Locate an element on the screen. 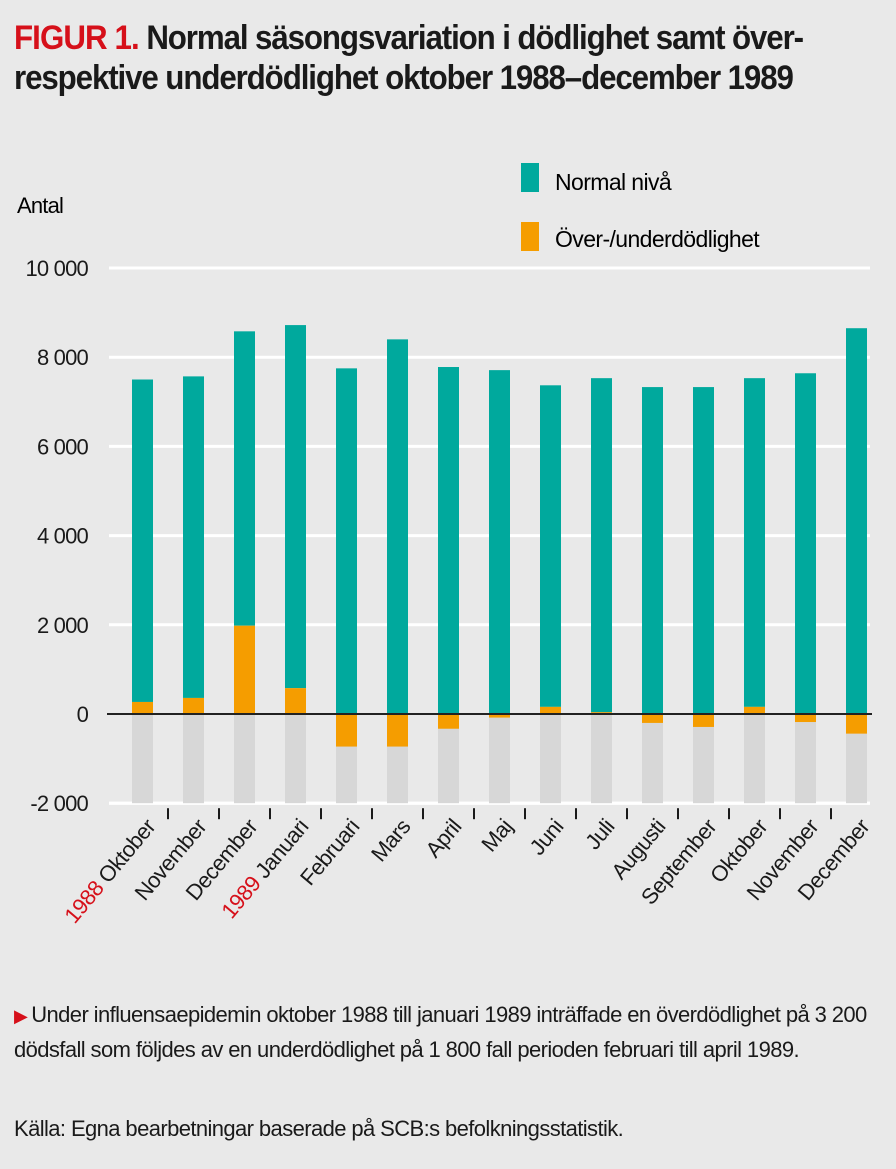  y-tick-label: 6 000 is located at coordinates (63, 446).